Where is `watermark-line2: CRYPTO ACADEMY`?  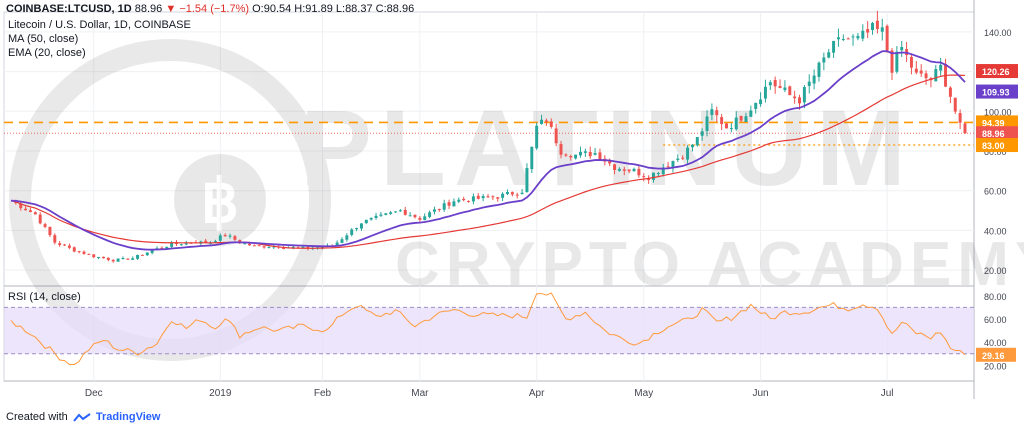
watermark-line2: CRYPTO ACADEMY is located at coordinates (709, 264).